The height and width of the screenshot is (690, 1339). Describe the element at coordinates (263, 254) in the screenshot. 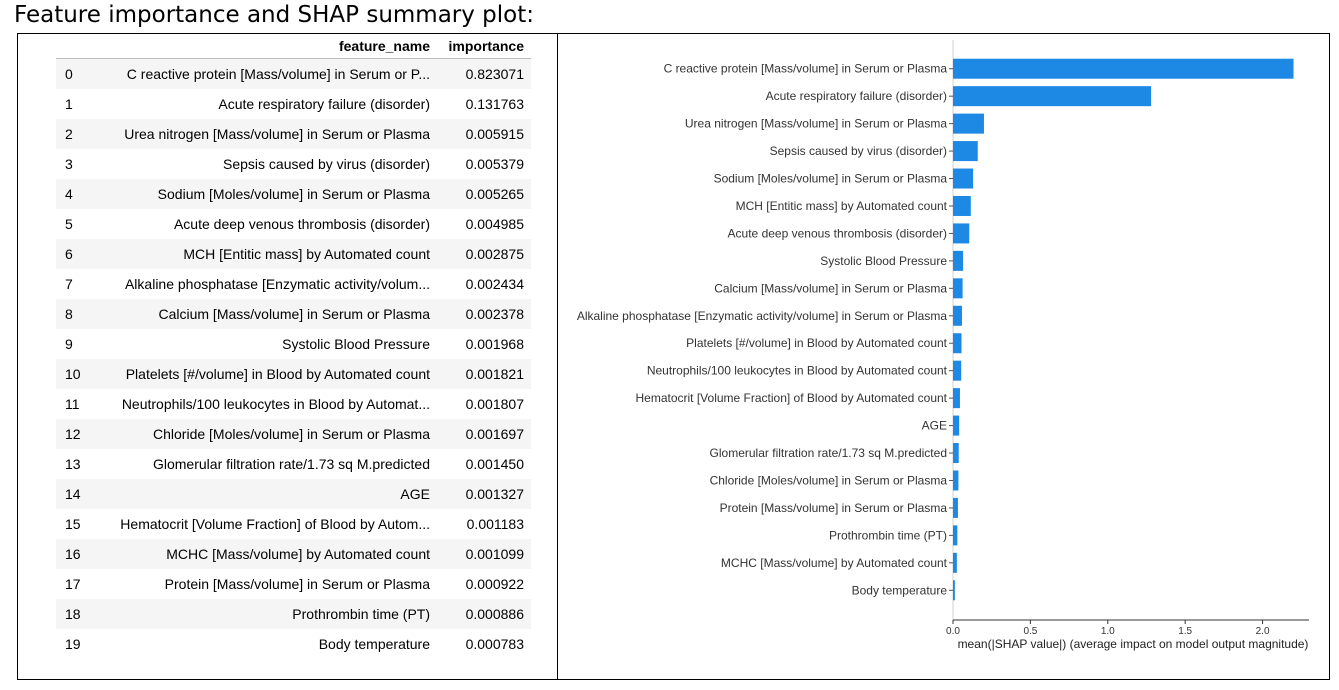

I see `feature-name-cell: MCH [Entitic mass] by Automated count` at that location.